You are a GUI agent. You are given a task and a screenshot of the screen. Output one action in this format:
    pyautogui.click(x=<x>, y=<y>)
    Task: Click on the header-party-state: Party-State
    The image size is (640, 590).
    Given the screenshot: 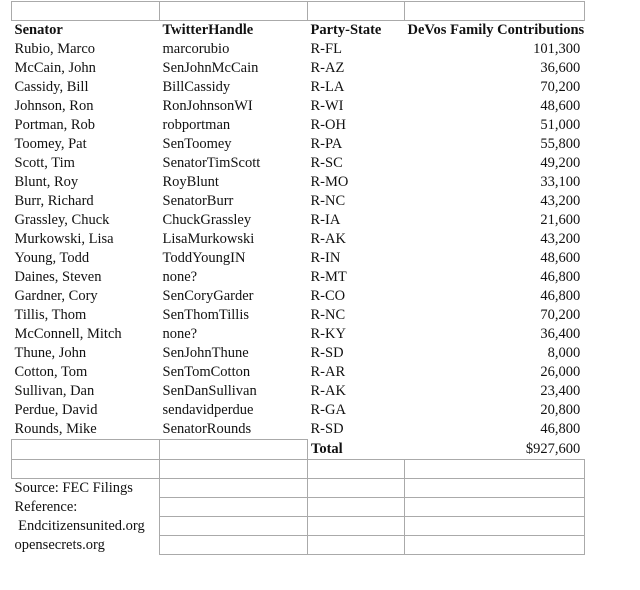 What is the action you would take?
    pyautogui.click(x=346, y=30)
    